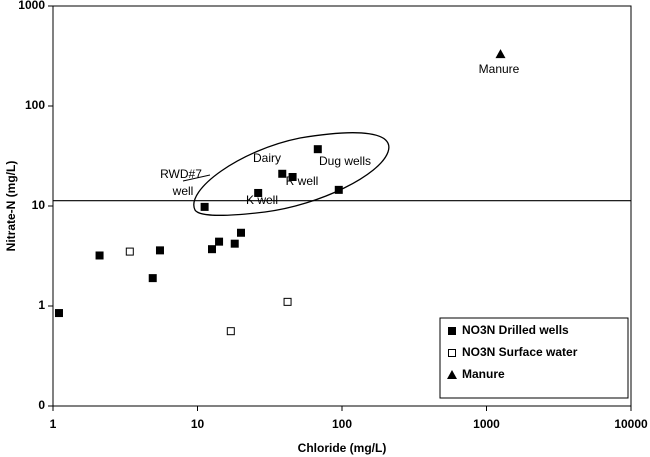 The width and height of the screenshot is (650, 457). I want to click on y-tick-label: 100, so click(35, 105).